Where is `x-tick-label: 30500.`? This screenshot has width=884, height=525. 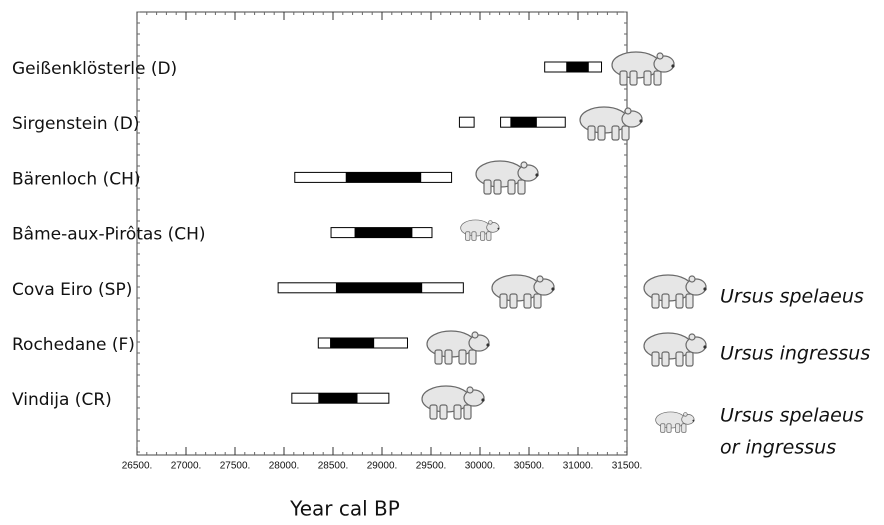 x-tick-label: 30500. is located at coordinates (529, 466).